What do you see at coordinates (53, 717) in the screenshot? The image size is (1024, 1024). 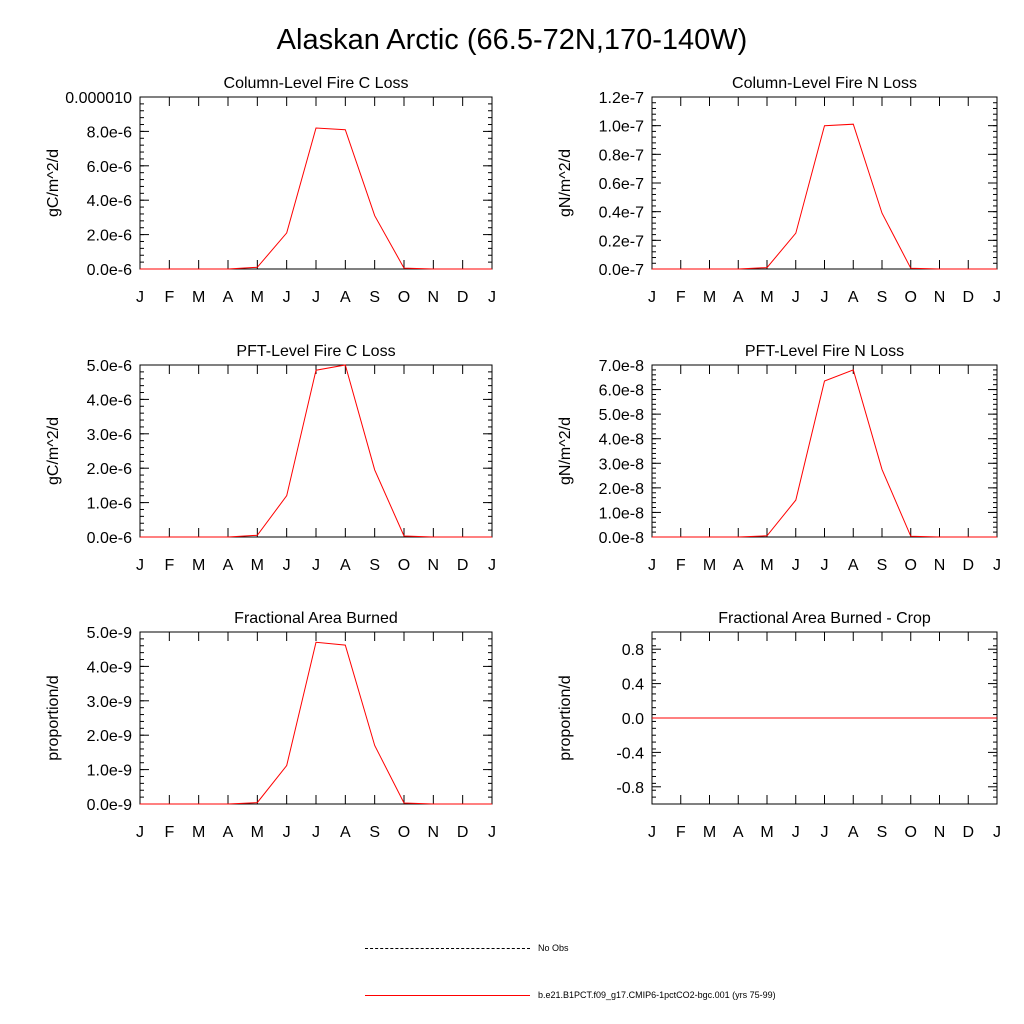 I see `panel-5-ylabel: proportion/d` at bounding box center [53, 717].